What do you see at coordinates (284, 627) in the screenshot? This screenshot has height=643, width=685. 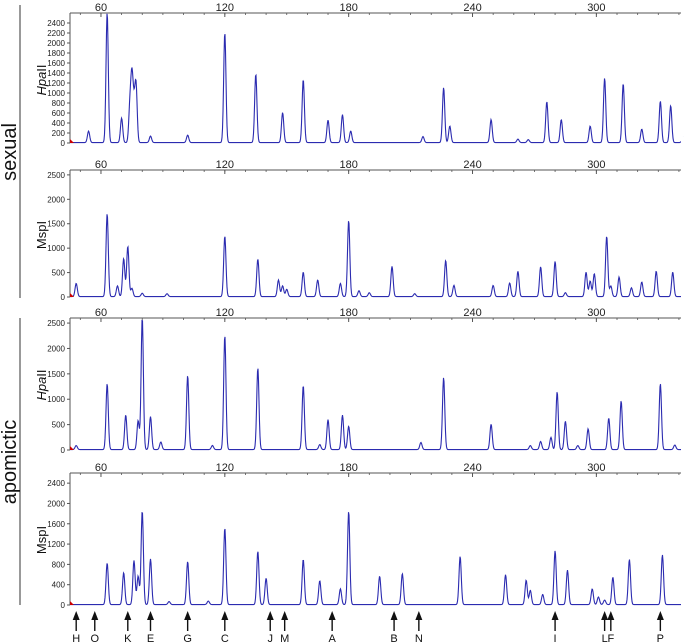 I see `marker-M: M` at bounding box center [284, 627].